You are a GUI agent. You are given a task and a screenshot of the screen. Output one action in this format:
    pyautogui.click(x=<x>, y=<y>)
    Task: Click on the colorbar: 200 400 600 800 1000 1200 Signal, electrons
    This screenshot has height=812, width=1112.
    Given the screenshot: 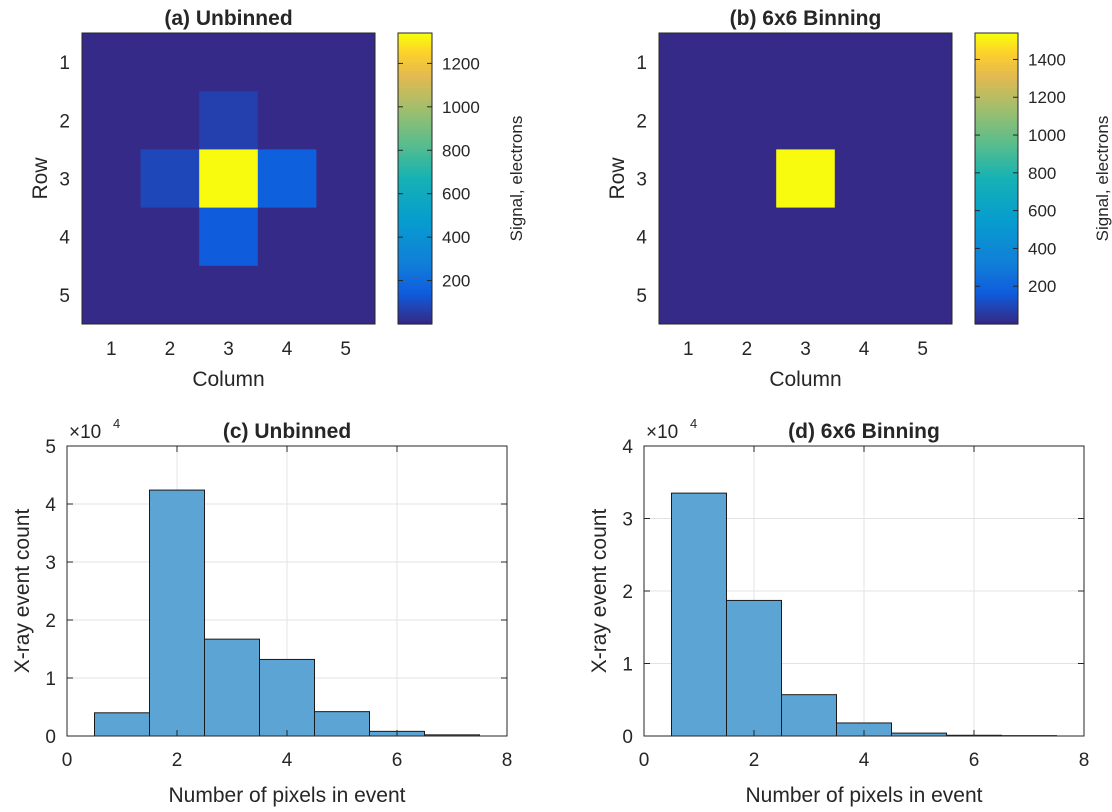 What is the action you would take?
    pyautogui.click(x=461, y=178)
    